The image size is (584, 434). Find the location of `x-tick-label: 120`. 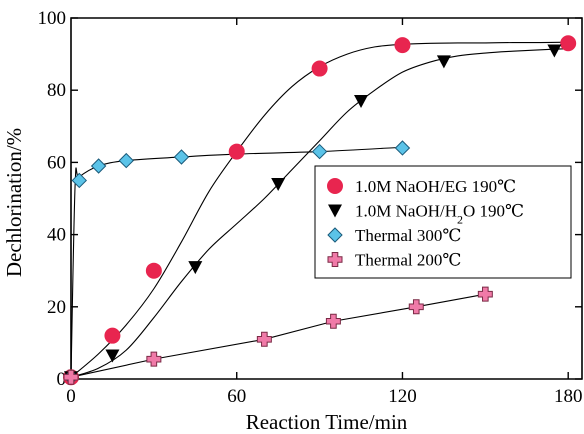

x-tick-label: 120 is located at coordinates (402, 396).